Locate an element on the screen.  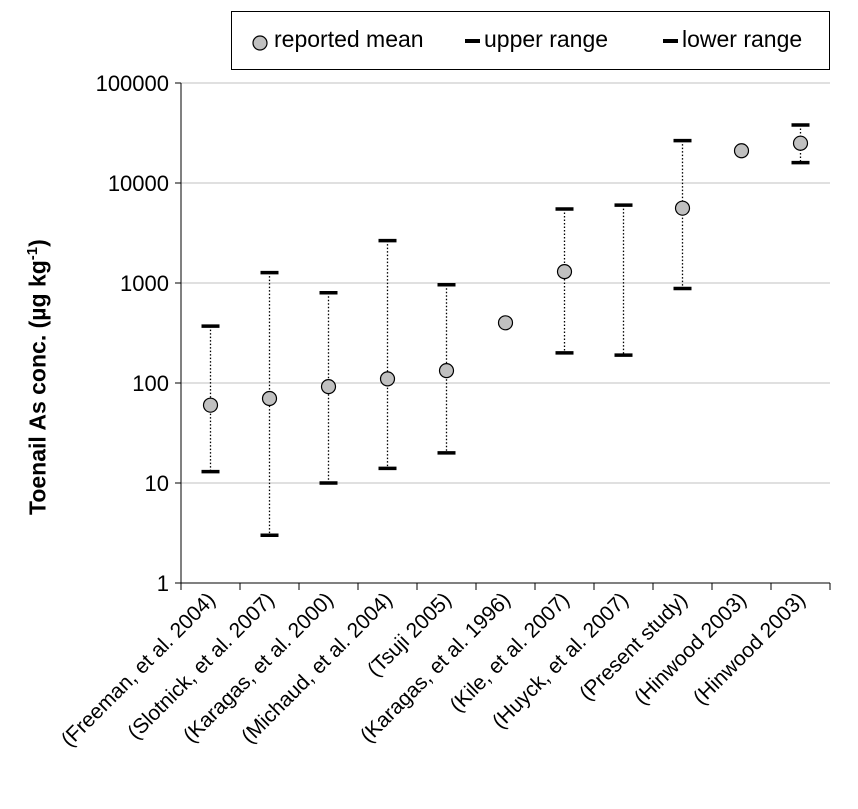
y-tick-label: 10000 is located at coordinates (138, 183).